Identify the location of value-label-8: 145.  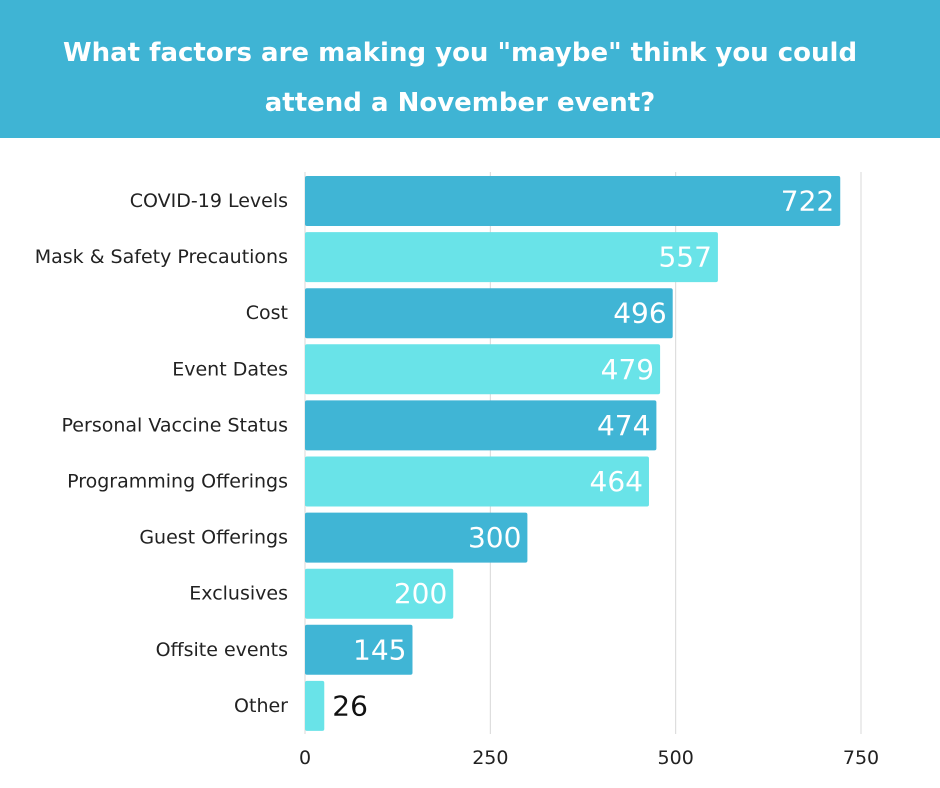
(379, 649).